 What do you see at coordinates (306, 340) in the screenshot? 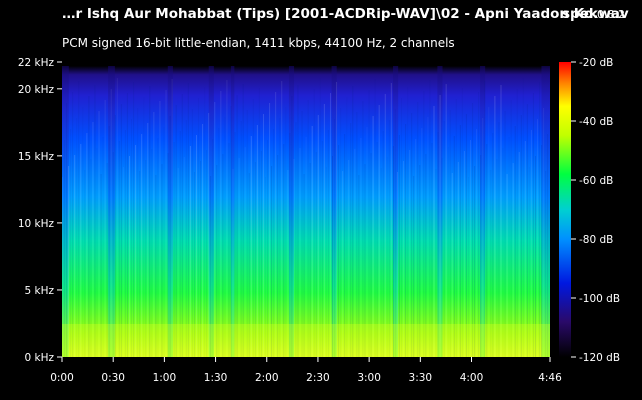
I see `spectrogram-bass-band` at bounding box center [306, 340].